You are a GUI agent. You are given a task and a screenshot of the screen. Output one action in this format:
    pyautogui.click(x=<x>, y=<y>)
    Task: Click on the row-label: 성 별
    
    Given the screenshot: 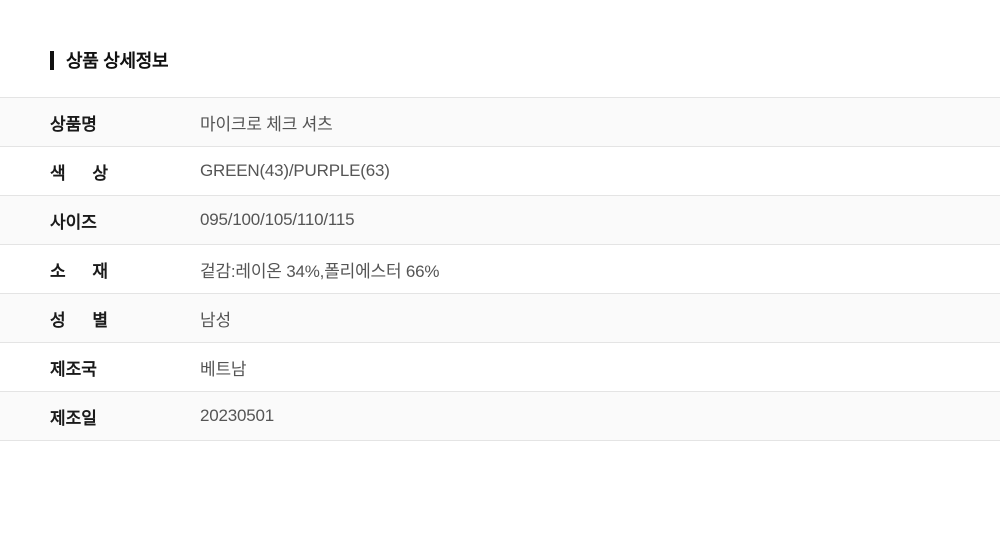 What is the action you would take?
    pyautogui.click(x=79, y=320)
    